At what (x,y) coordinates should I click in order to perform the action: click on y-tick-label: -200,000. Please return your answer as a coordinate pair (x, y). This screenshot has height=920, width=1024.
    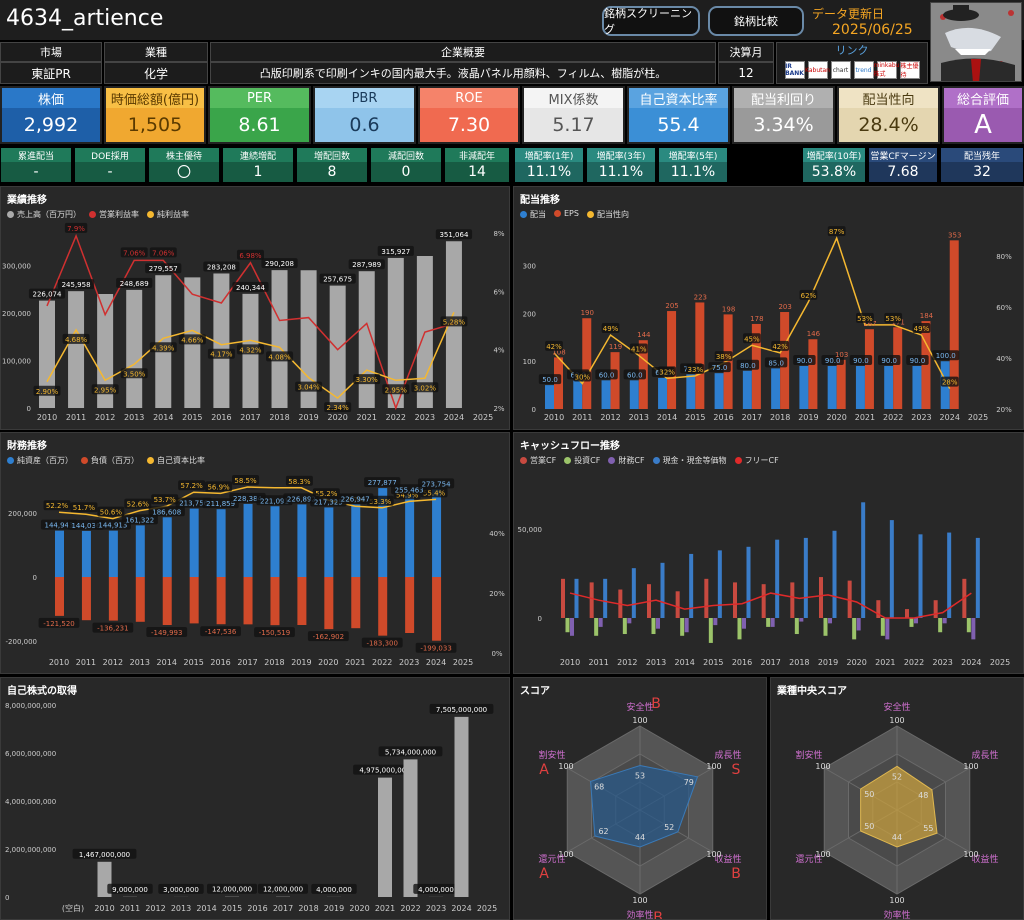
    Looking at the image, I should click on (21, 642).